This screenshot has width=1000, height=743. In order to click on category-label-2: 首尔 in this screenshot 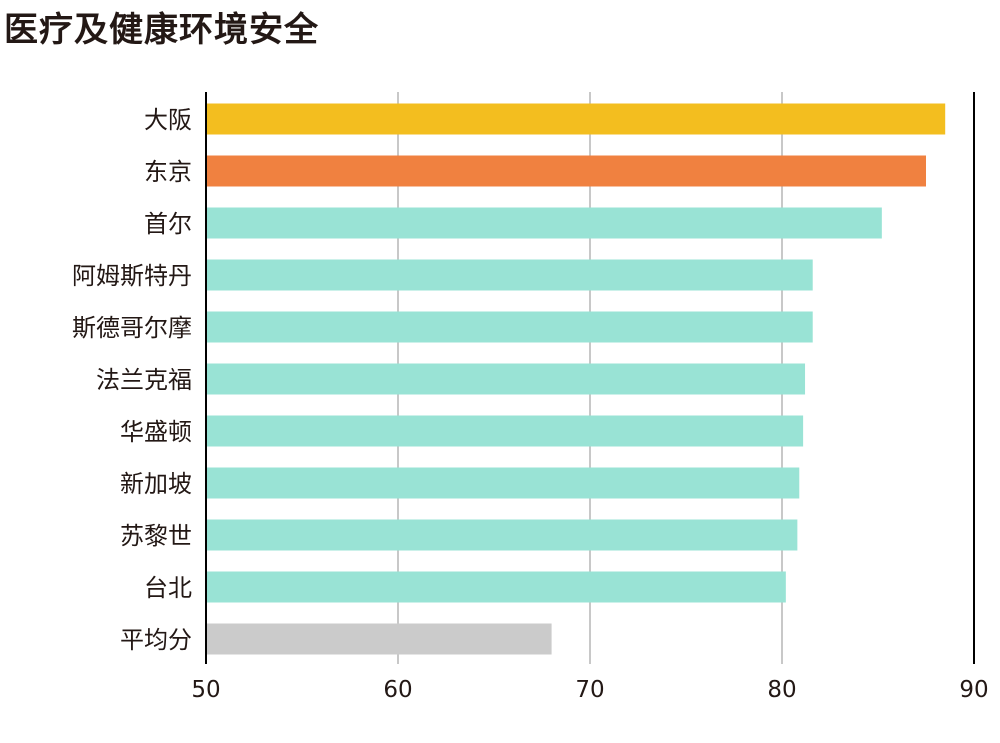, I will do `click(168, 224)`.